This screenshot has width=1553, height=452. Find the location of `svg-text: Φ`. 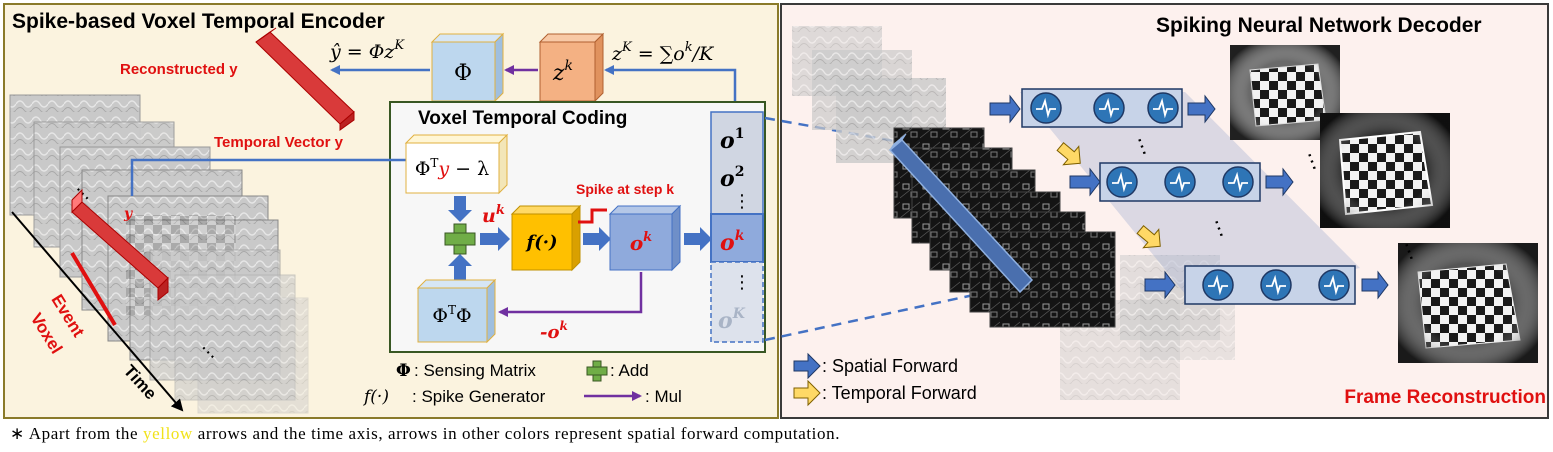

svg-text: Φ is located at coordinates (463, 73).